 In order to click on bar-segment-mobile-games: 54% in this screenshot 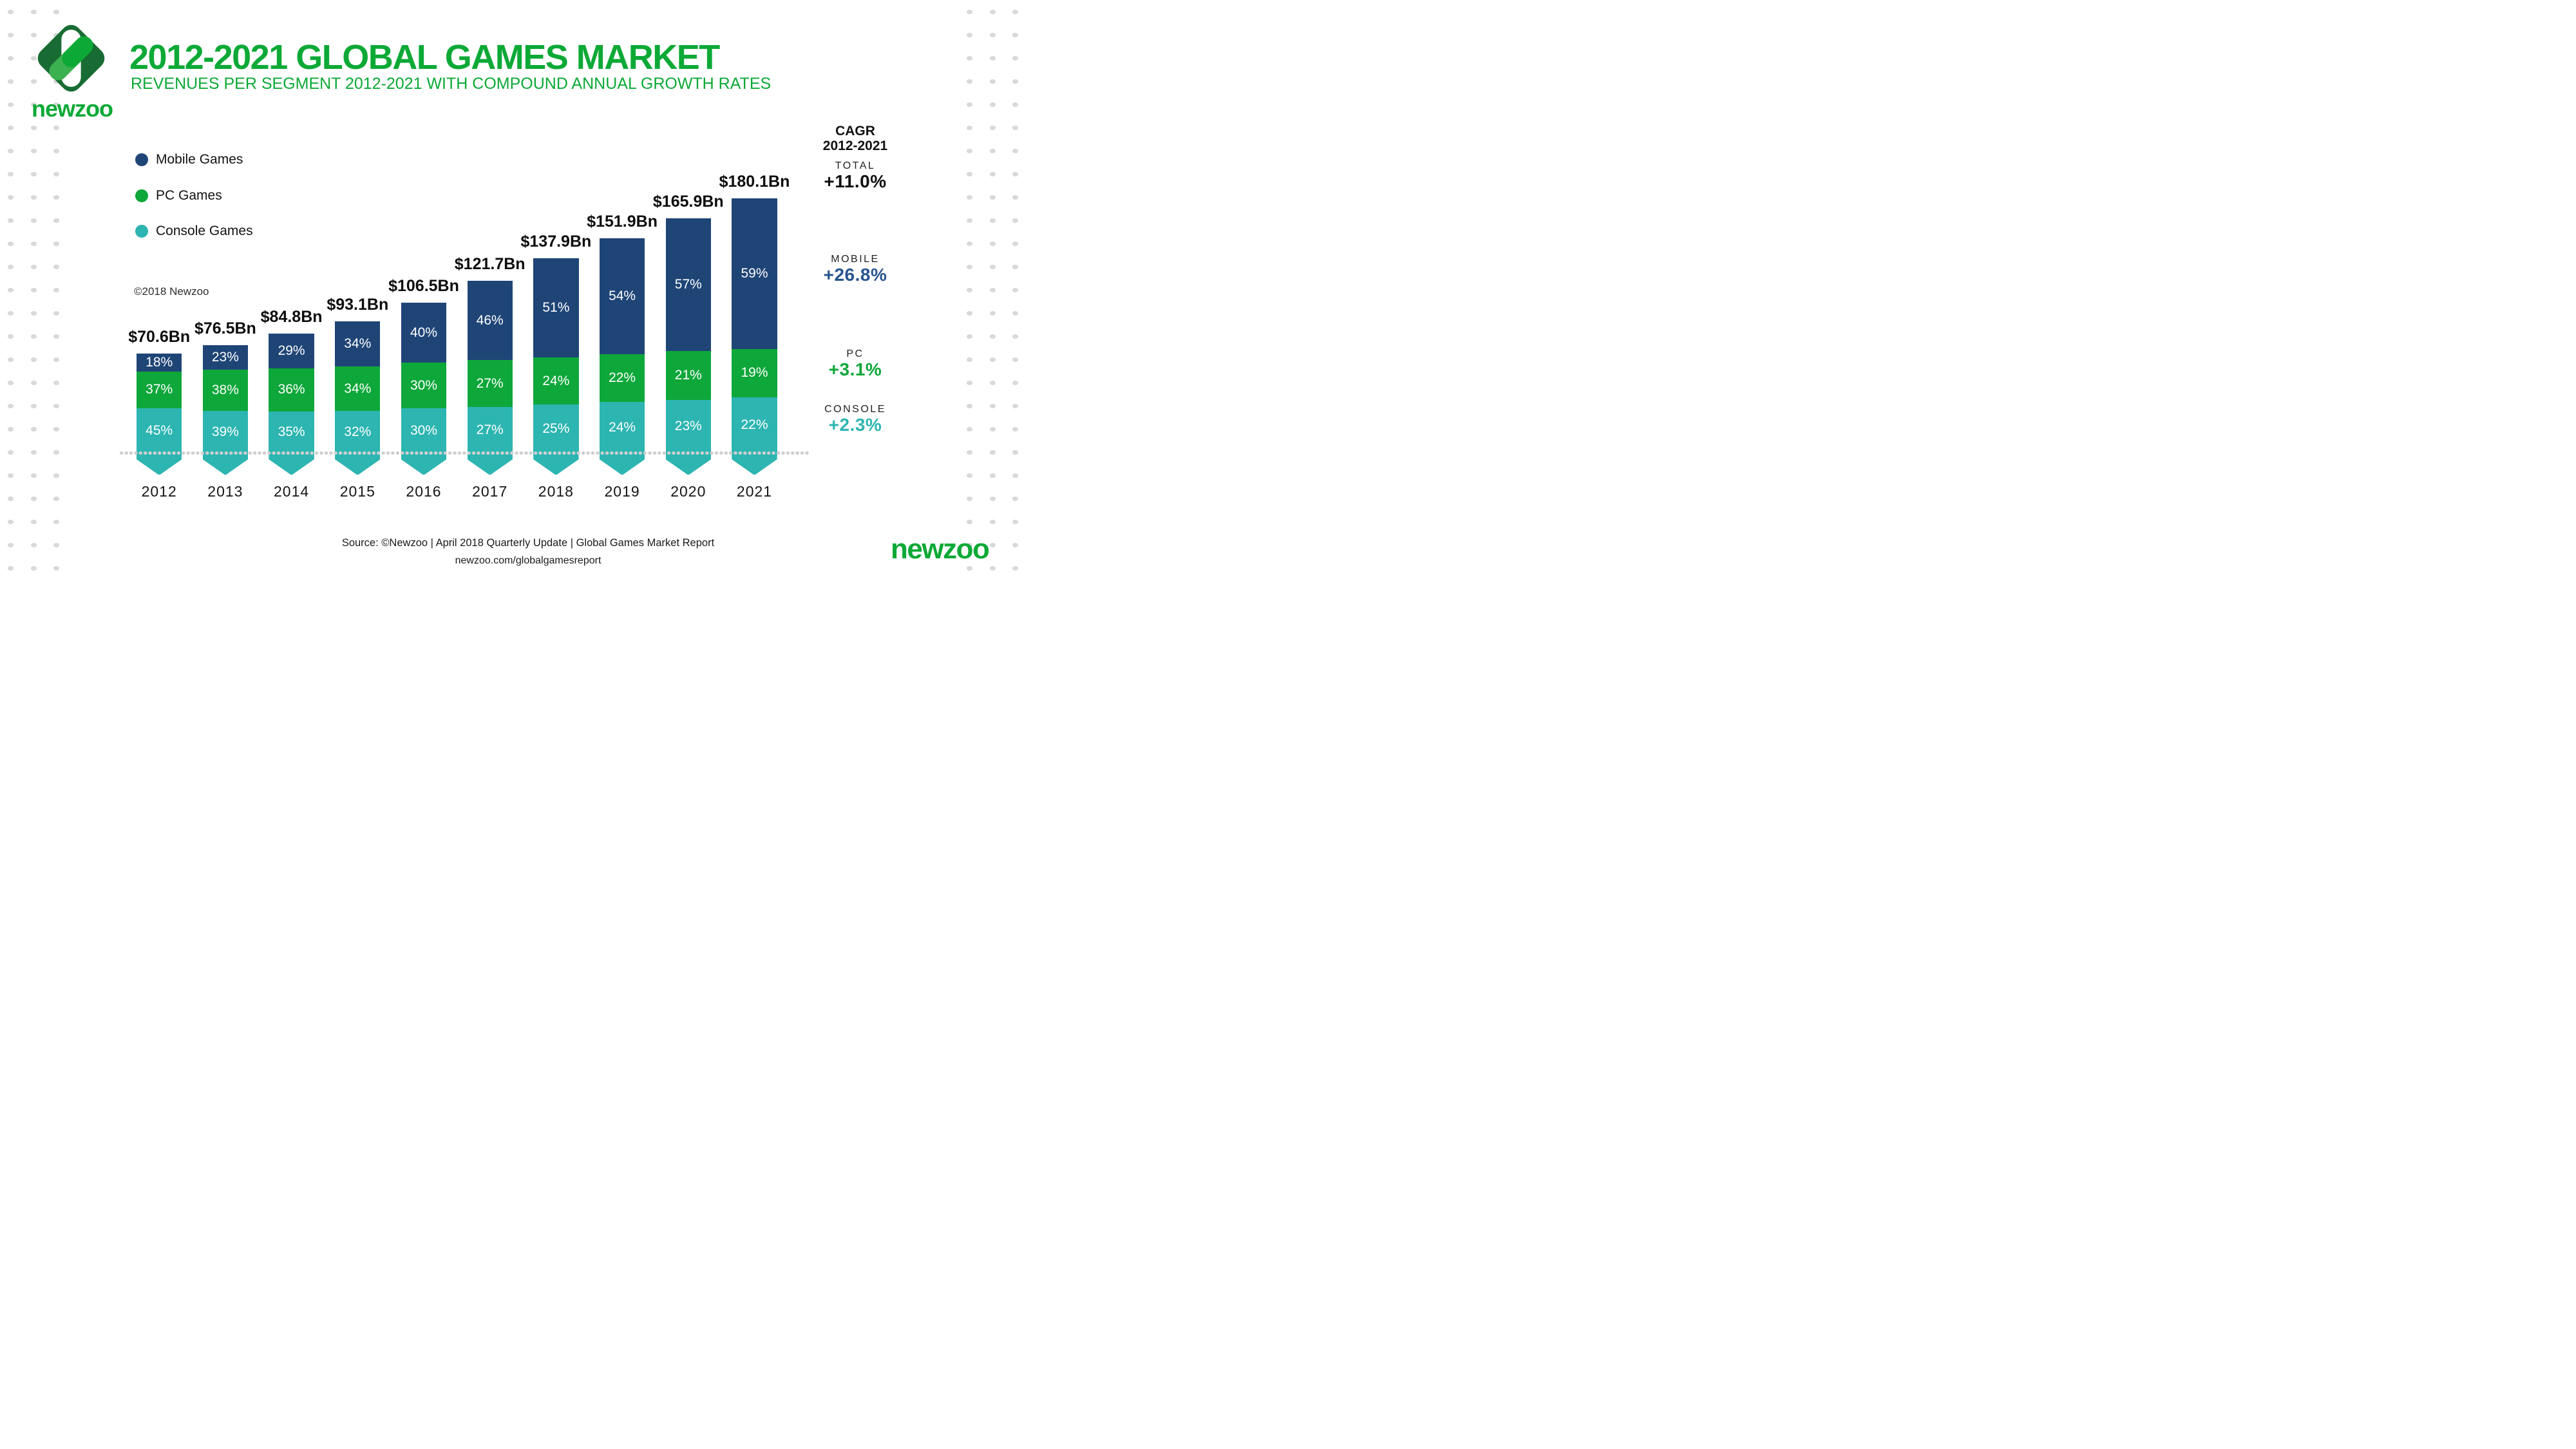, I will do `click(622, 296)`.